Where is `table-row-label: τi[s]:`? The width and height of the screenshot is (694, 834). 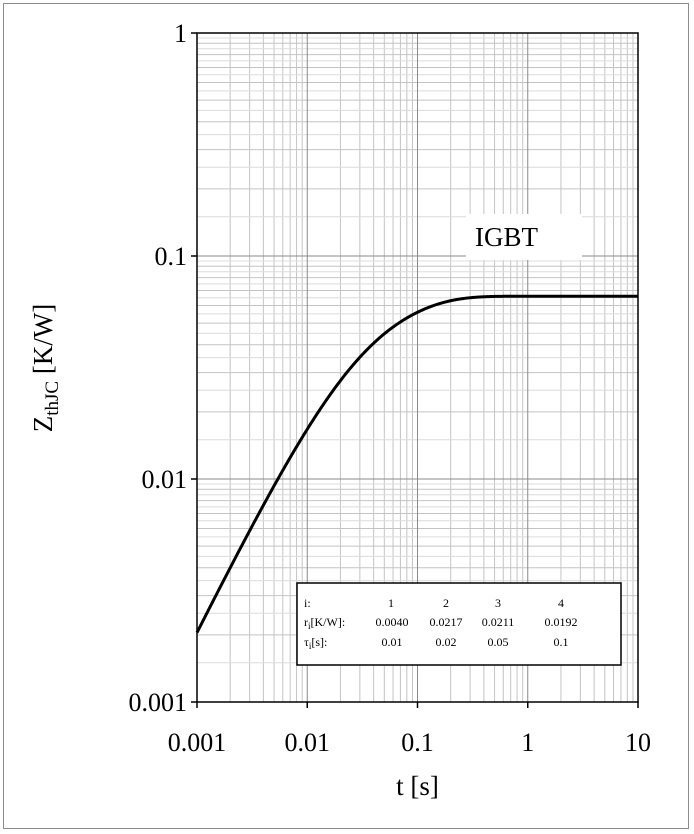
table-row-label: τi[s]: is located at coordinates (315, 643).